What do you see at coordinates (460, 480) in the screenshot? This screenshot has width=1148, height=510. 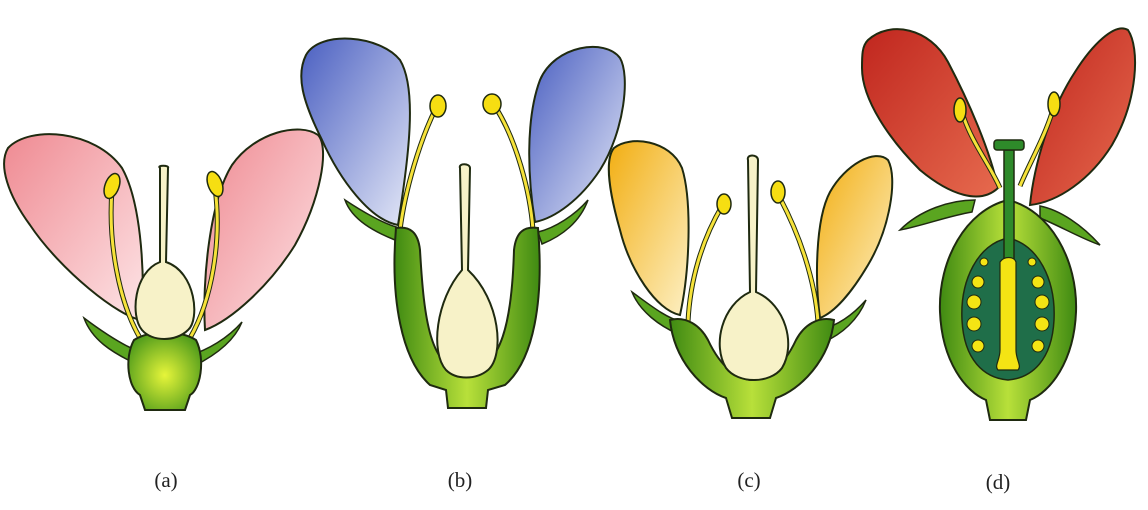 I see `caption-b: (b)` at bounding box center [460, 480].